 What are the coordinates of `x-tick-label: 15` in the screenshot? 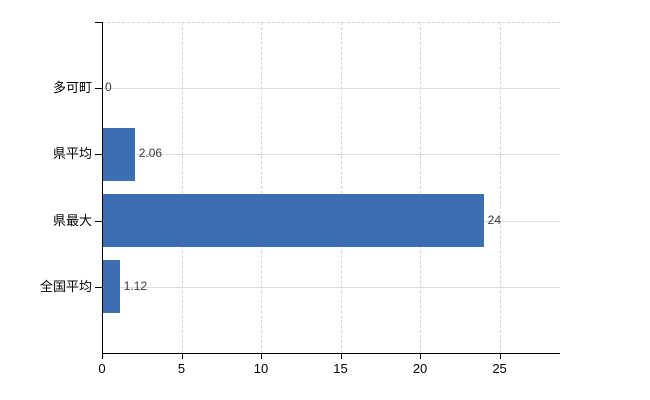 It's located at (340, 368).